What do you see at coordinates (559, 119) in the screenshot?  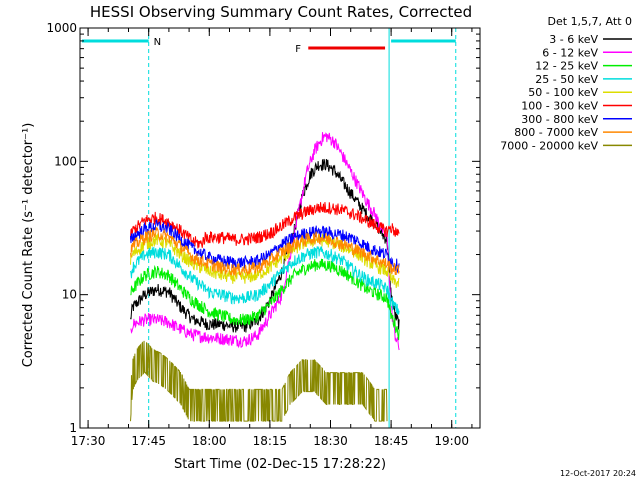 I see `legend-entry-label: 300 - 800 keV` at bounding box center [559, 119].